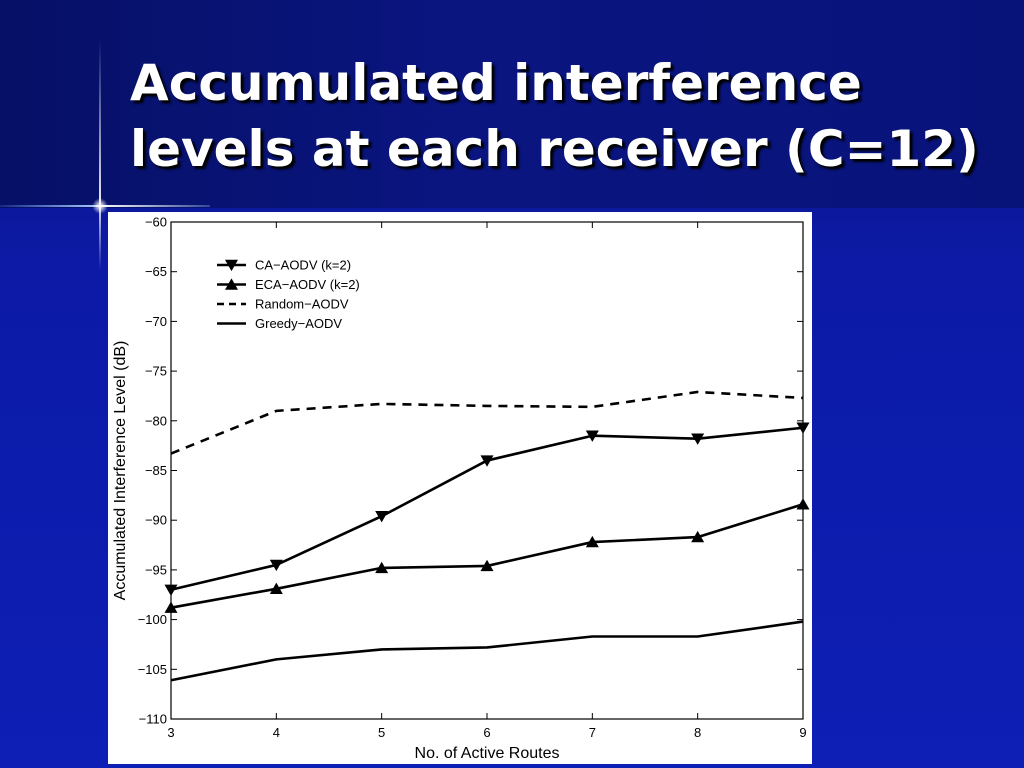  What do you see at coordinates (156, 470) in the screenshot?
I see `y-tick-label: −85` at bounding box center [156, 470].